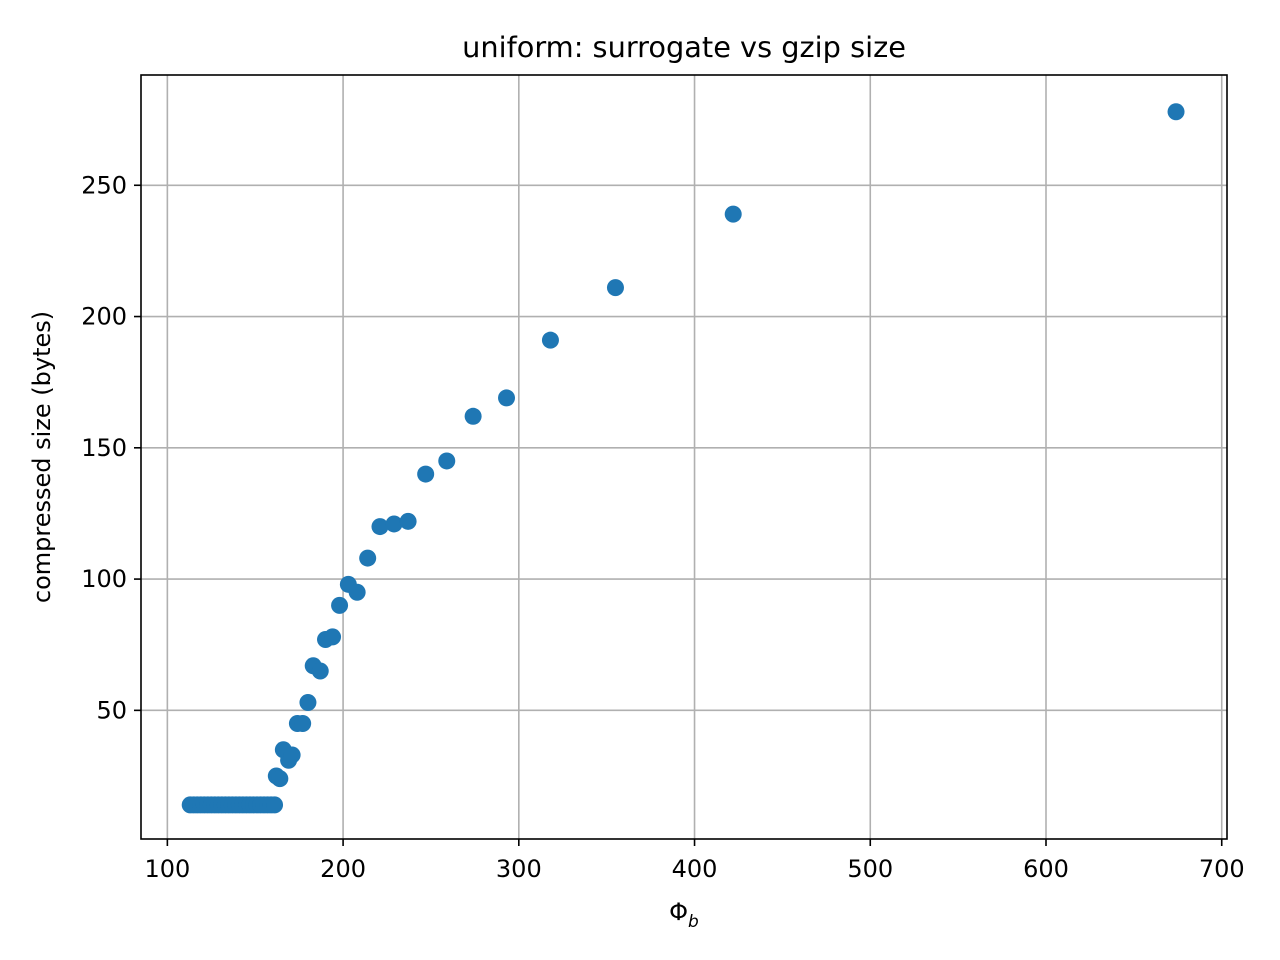  What do you see at coordinates (104, 448) in the screenshot?
I see `y-tick-label: 150` at bounding box center [104, 448].